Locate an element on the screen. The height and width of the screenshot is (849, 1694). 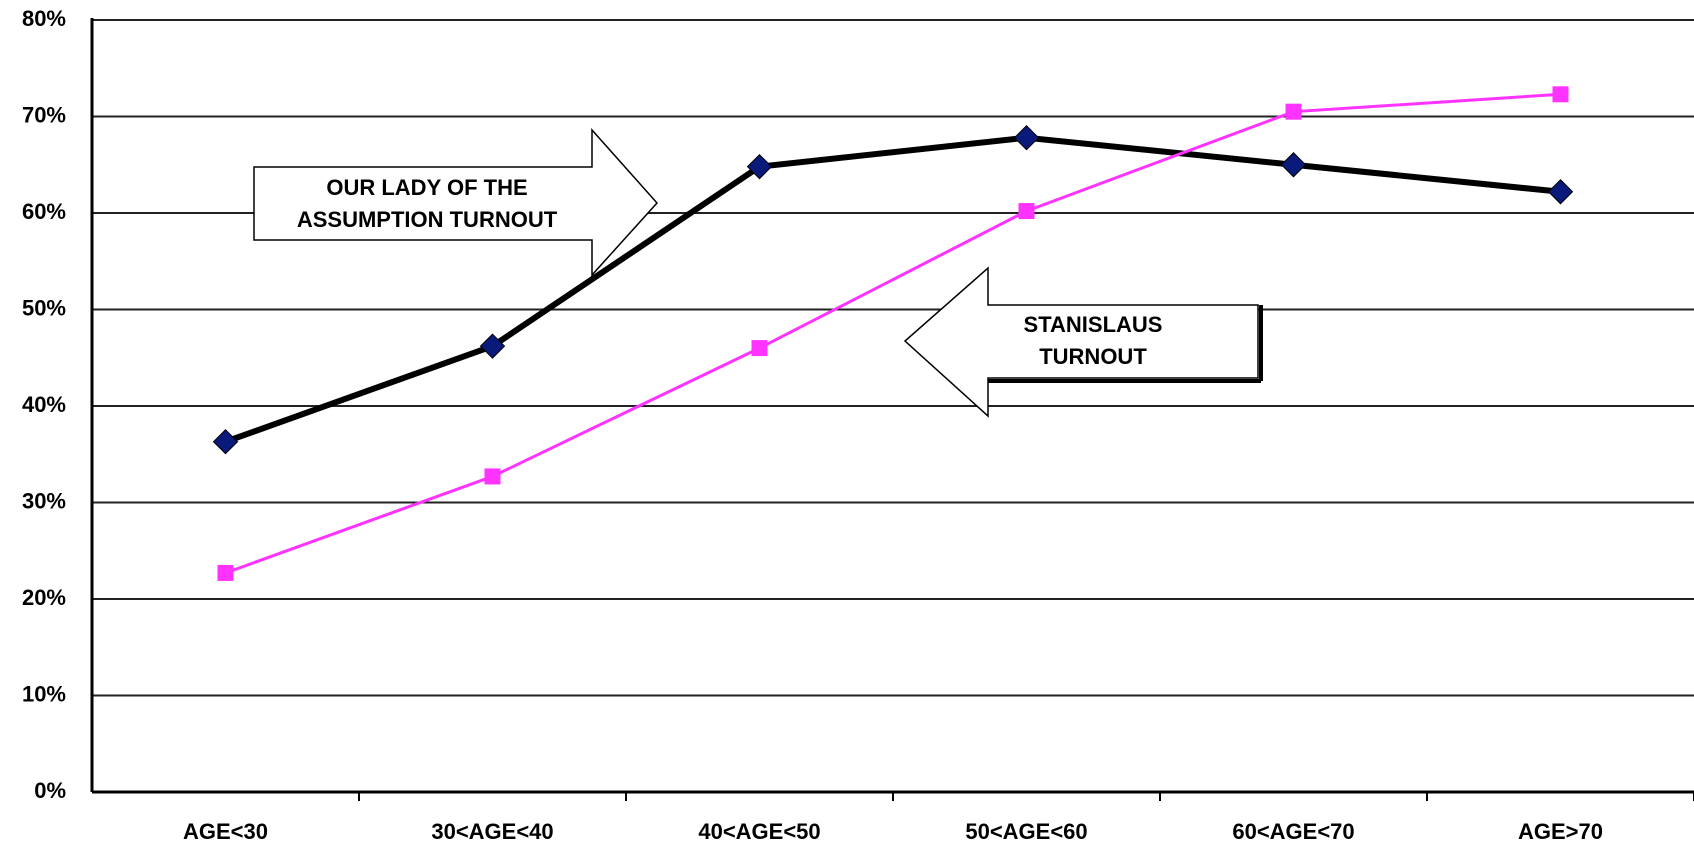
x-tick-label: AGE<30 is located at coordinates (225, 831).